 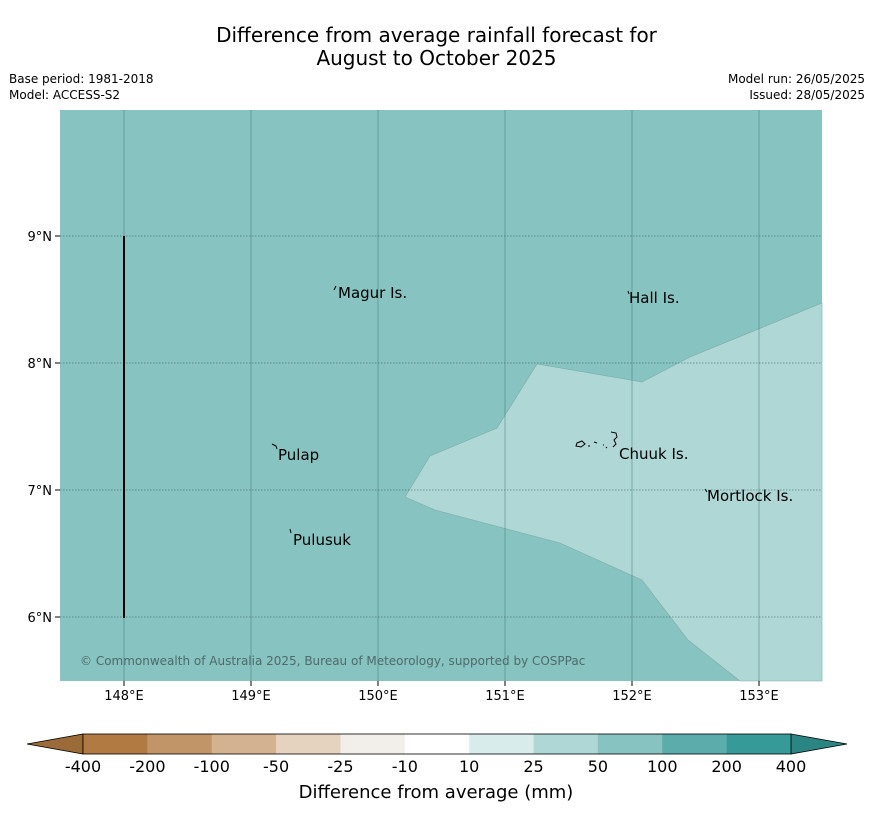 What do you see at coordinates (796, 79) in the screenshot?
I see `model-run: Model run: 26/05/2025` at bounding box center [796, 79].